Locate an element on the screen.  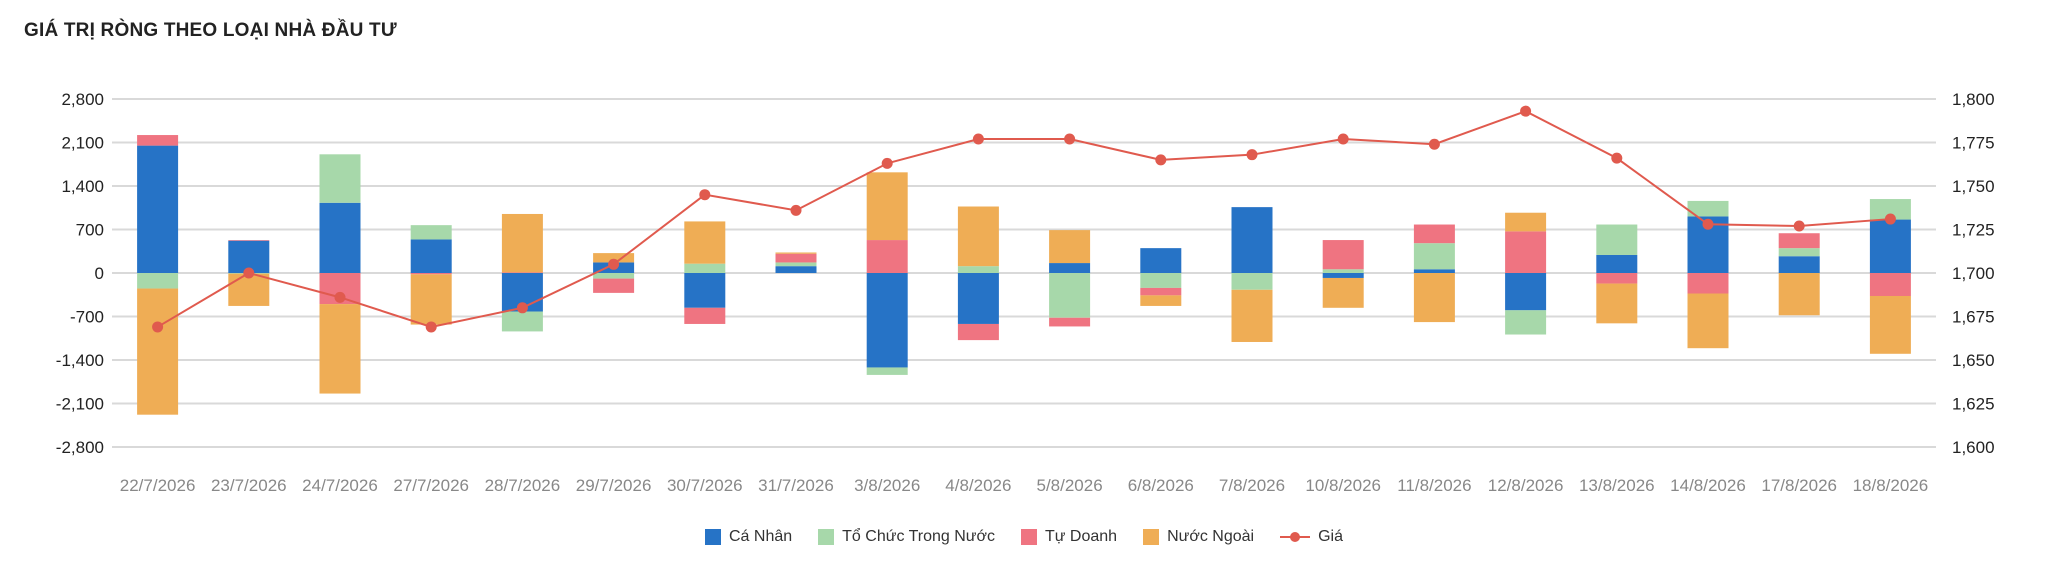
legend-line-swatch is located at coordinates (1295, 537).